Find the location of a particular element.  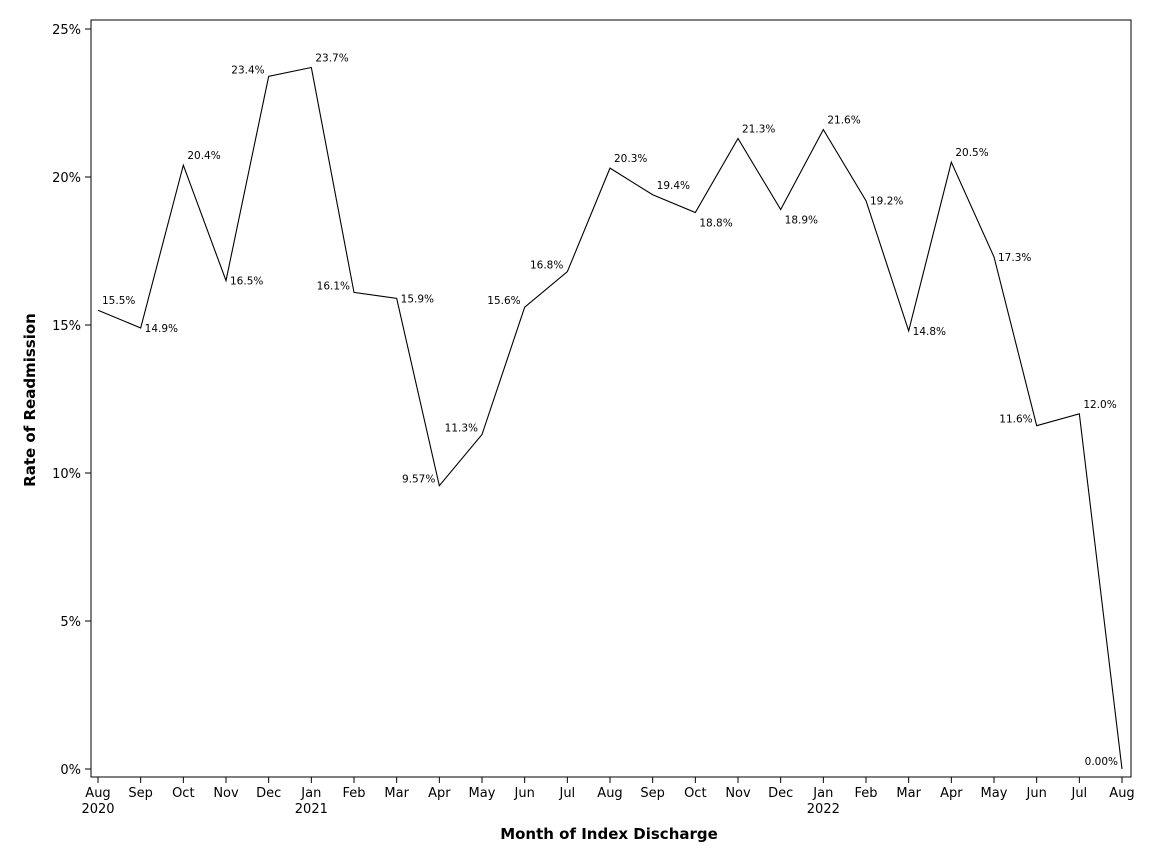

data-label: 20.3% is located at coordinates (630, 159).